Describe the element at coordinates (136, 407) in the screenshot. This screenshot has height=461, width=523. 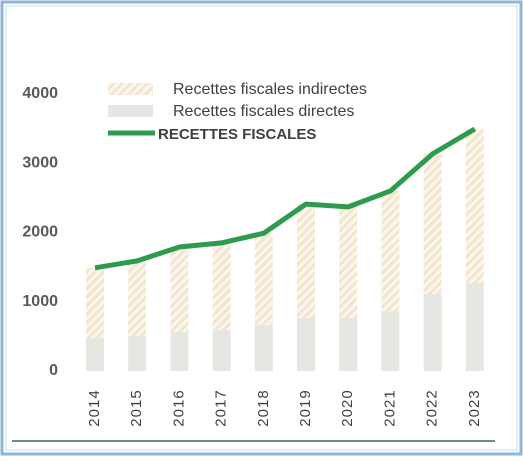
I see `x-tick-label: 2015` at that location.